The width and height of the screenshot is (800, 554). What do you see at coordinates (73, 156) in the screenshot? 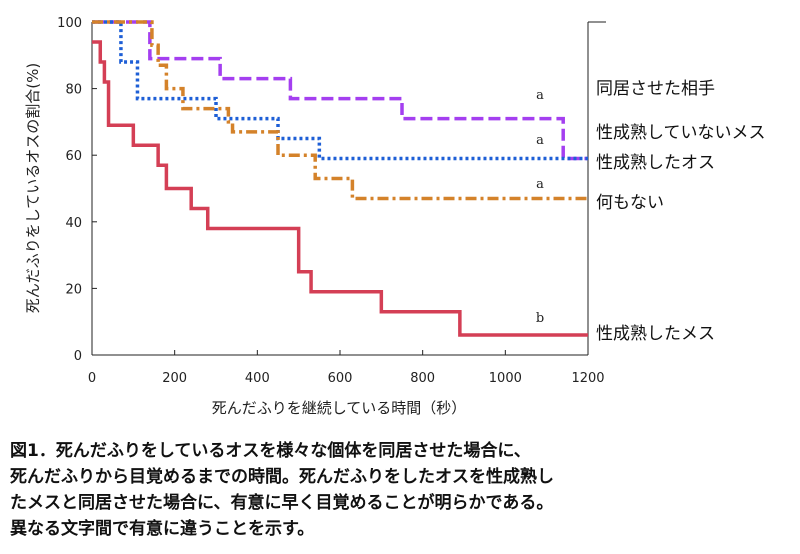
I see `y-tick-label: 60` at bounding box center [73, 156].